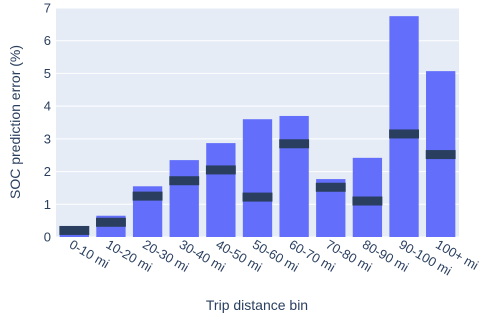  I want to click on y-tick-label: 2, so click(47, 171).